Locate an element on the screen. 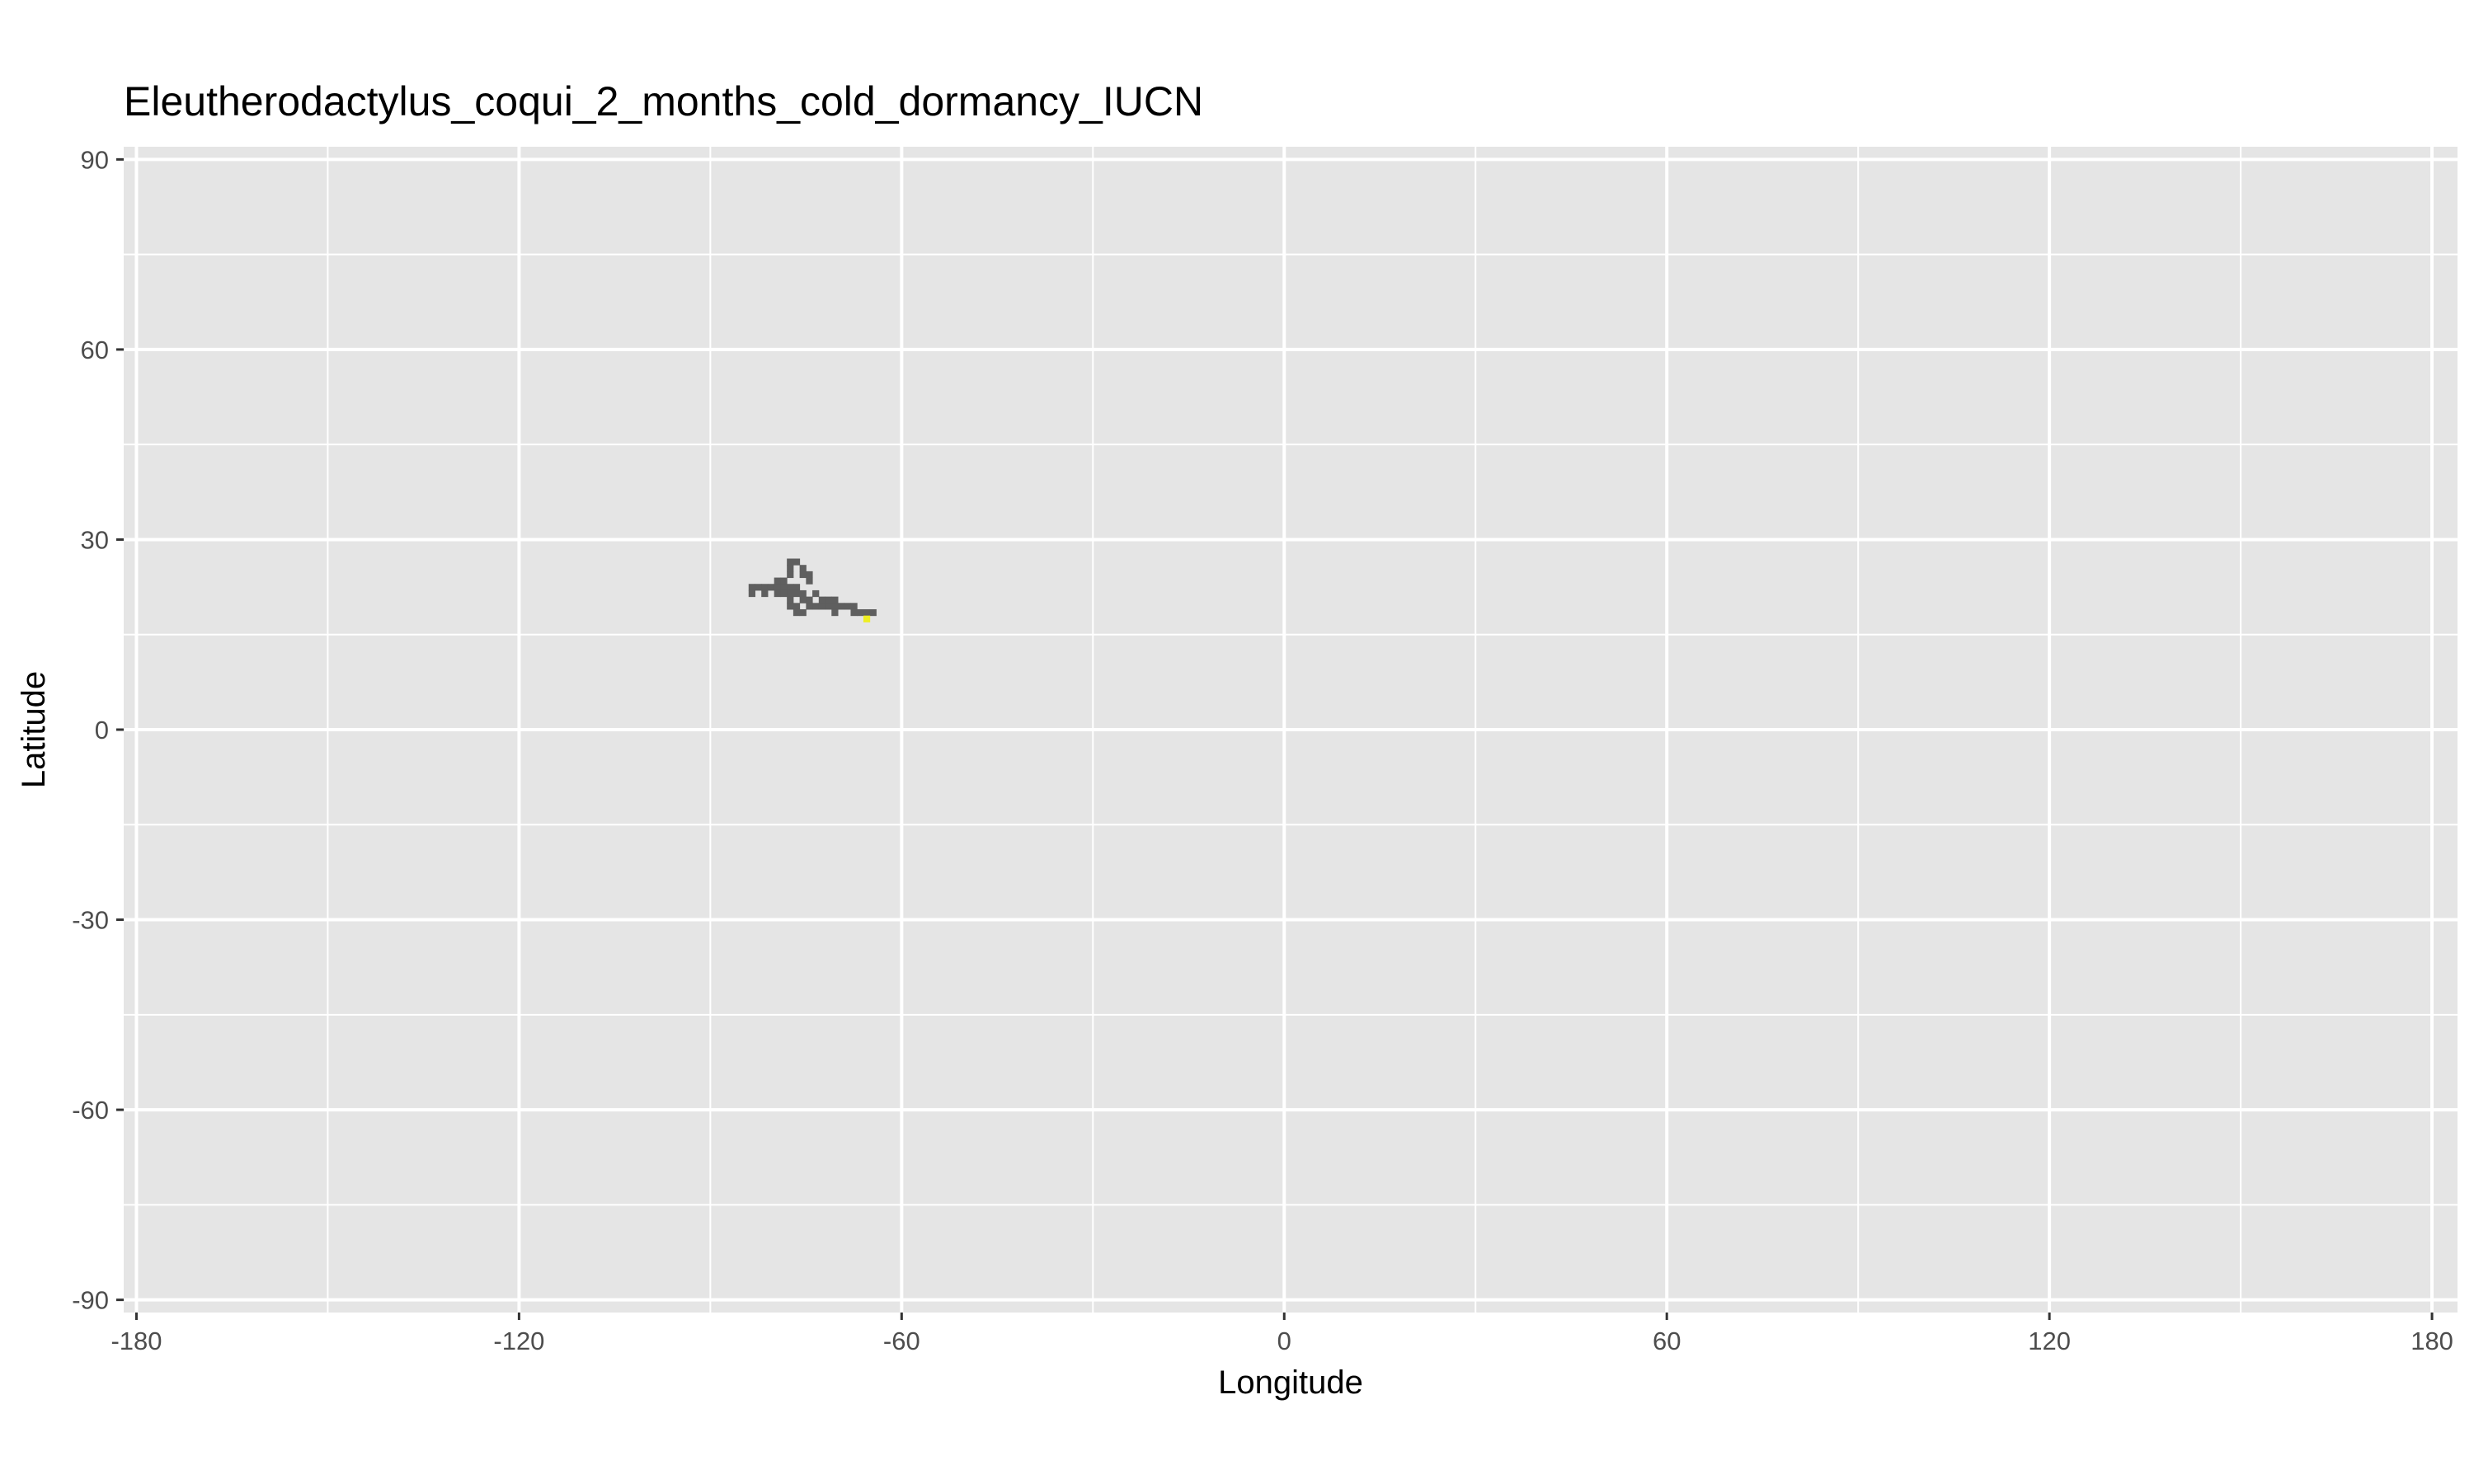 The image size is (2474, 1484). x-tick-label: 180 is located at coordinates (2432, 1341).